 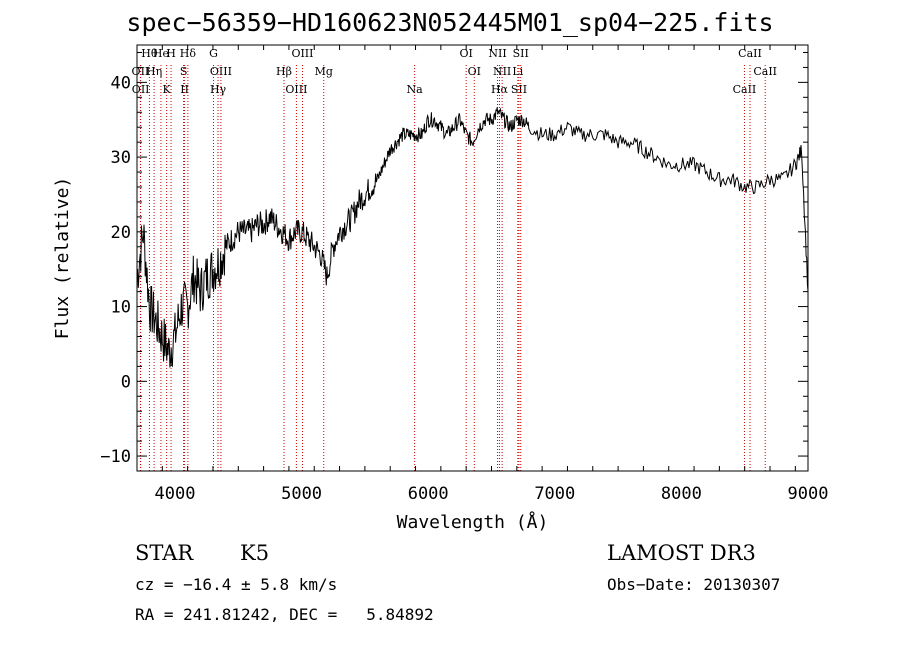 I want to click on y-tick-label: 0, so click(x=126, y=382).